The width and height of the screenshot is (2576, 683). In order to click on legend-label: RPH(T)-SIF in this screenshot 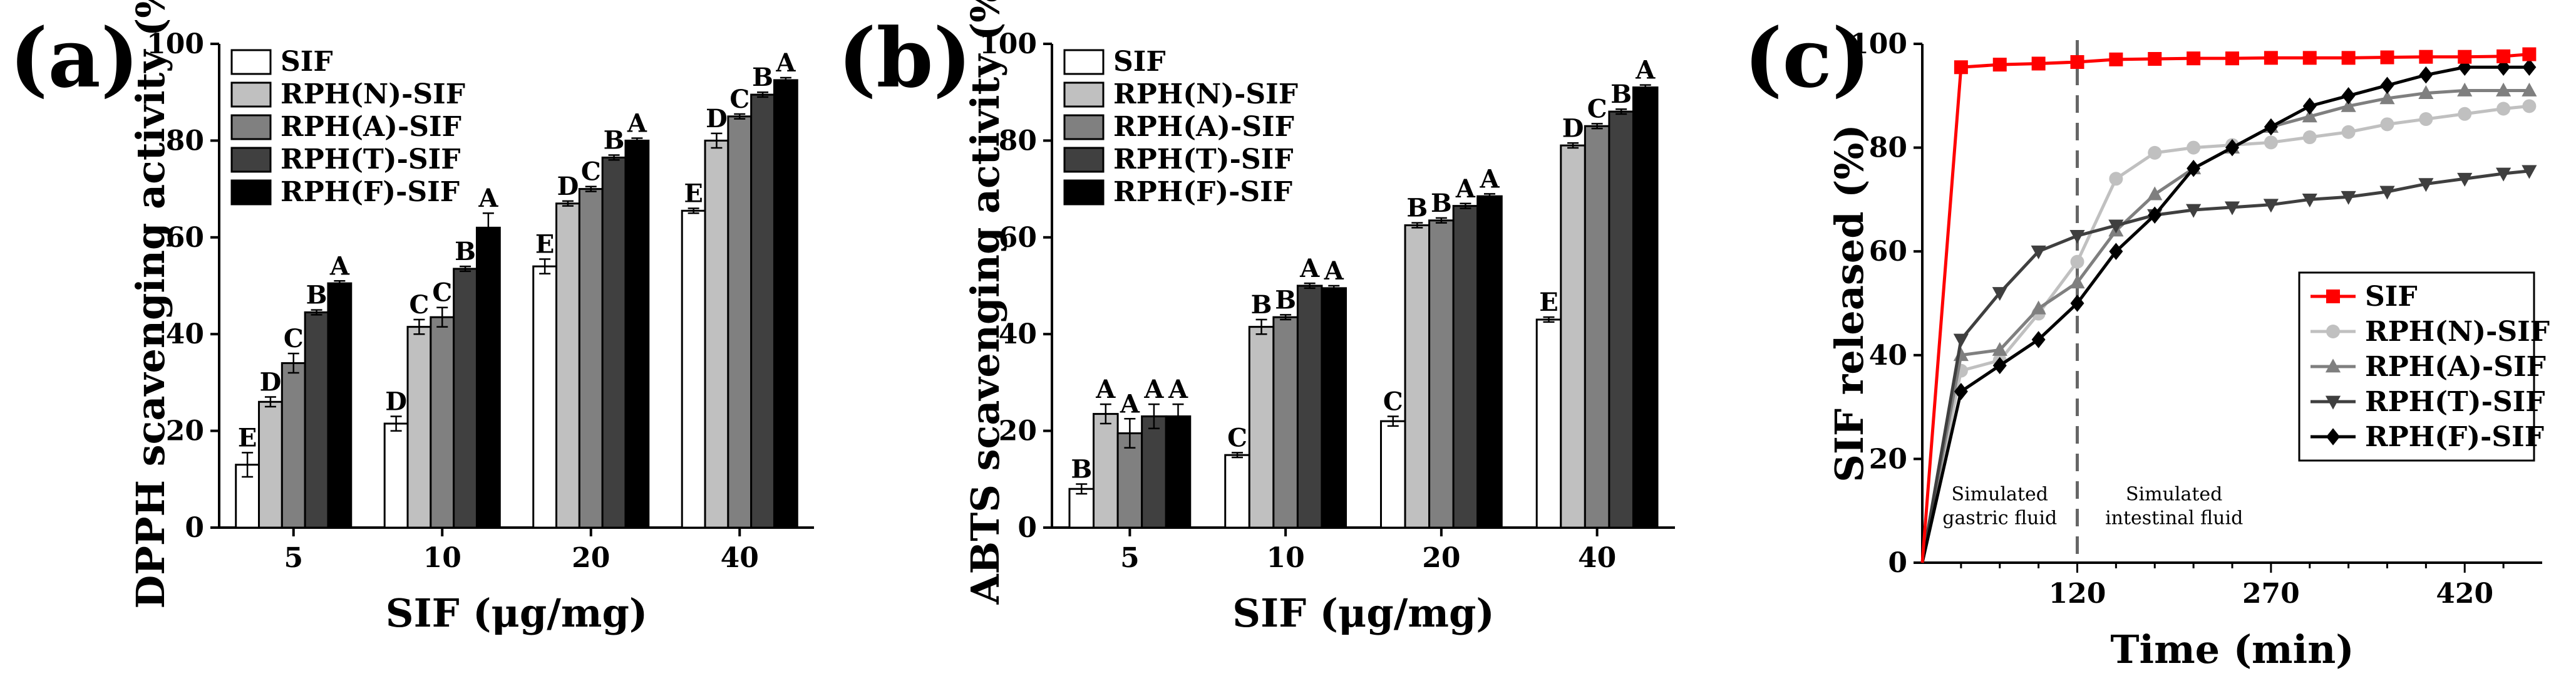, I will do `click(1203, 159)`.